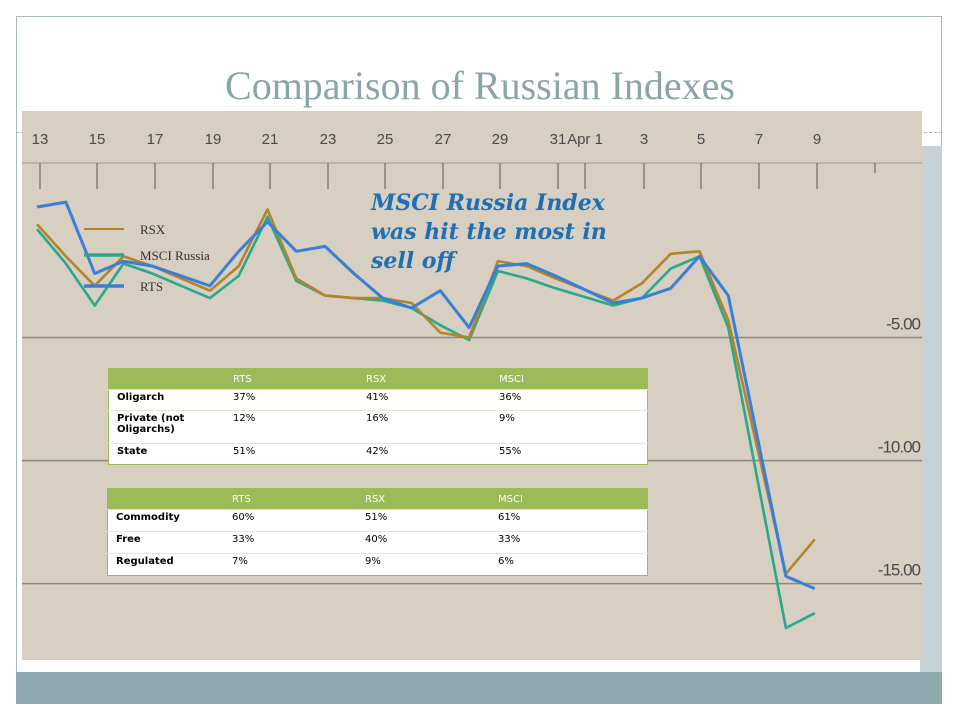  Describe the element at coordinates (759, 139) in the screenshot. I see `x-tick-label: 7` at that location.